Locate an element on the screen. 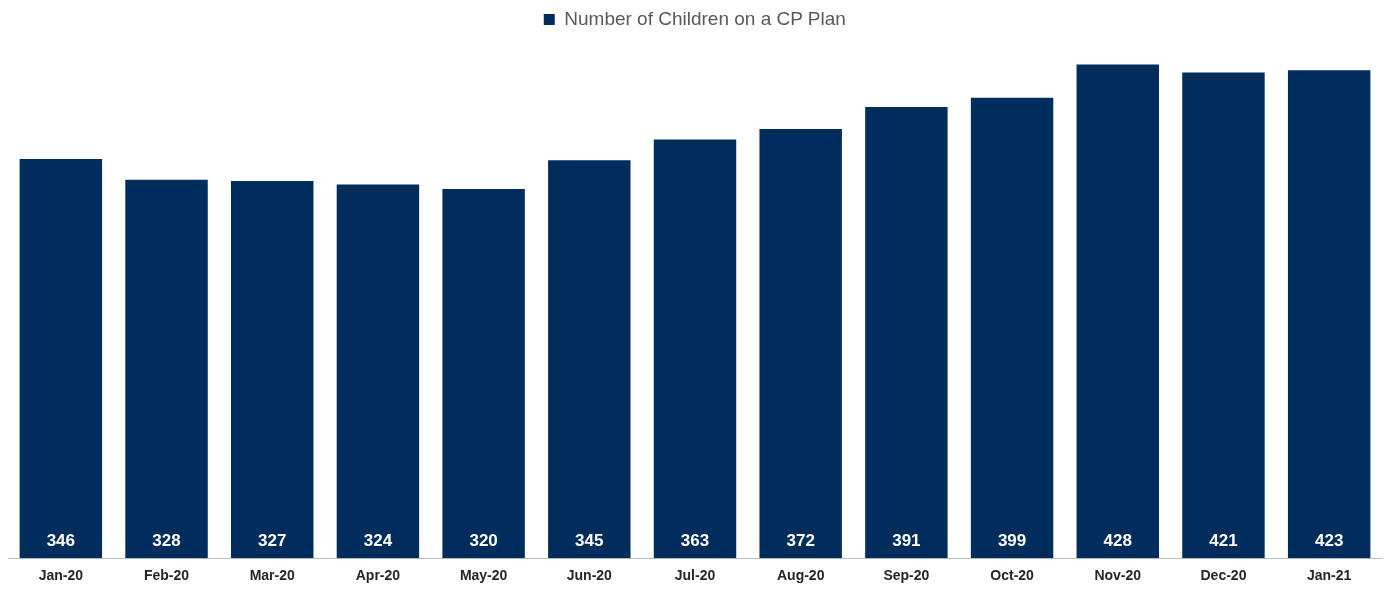 This screenshot has width=1392, height=601. data-label: 399 is located at coordinates (1012, 541).